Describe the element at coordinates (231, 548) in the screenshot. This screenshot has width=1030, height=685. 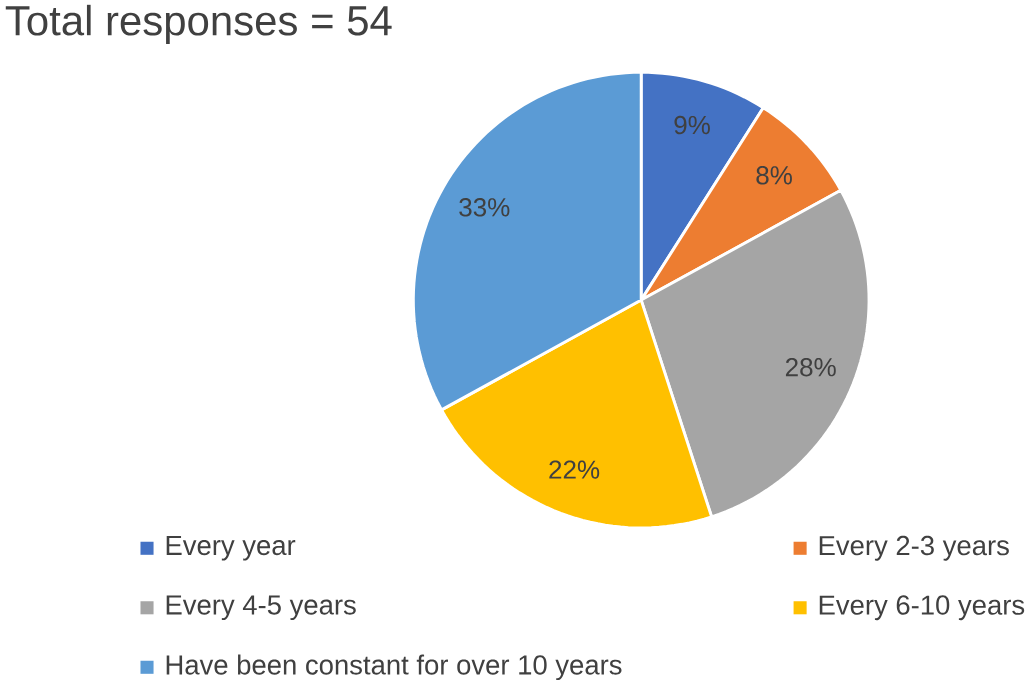
I see `legend-label: Every year` at that location.